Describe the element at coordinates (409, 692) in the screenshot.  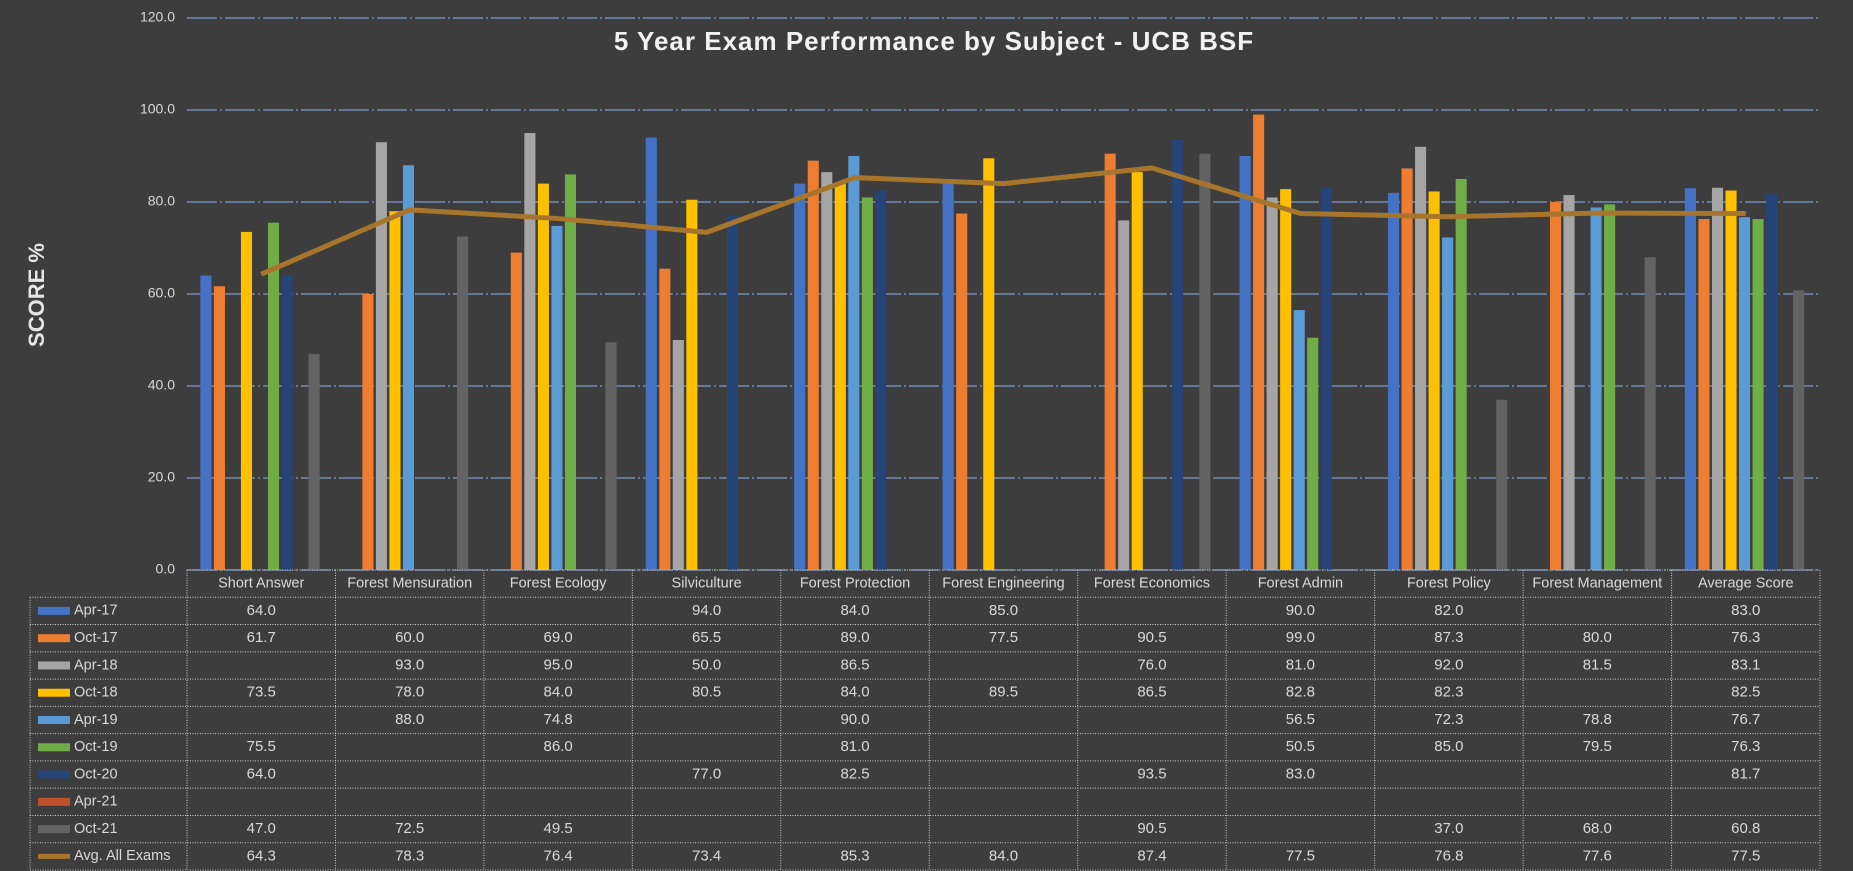
I see `table-value: 78.0` at that location.